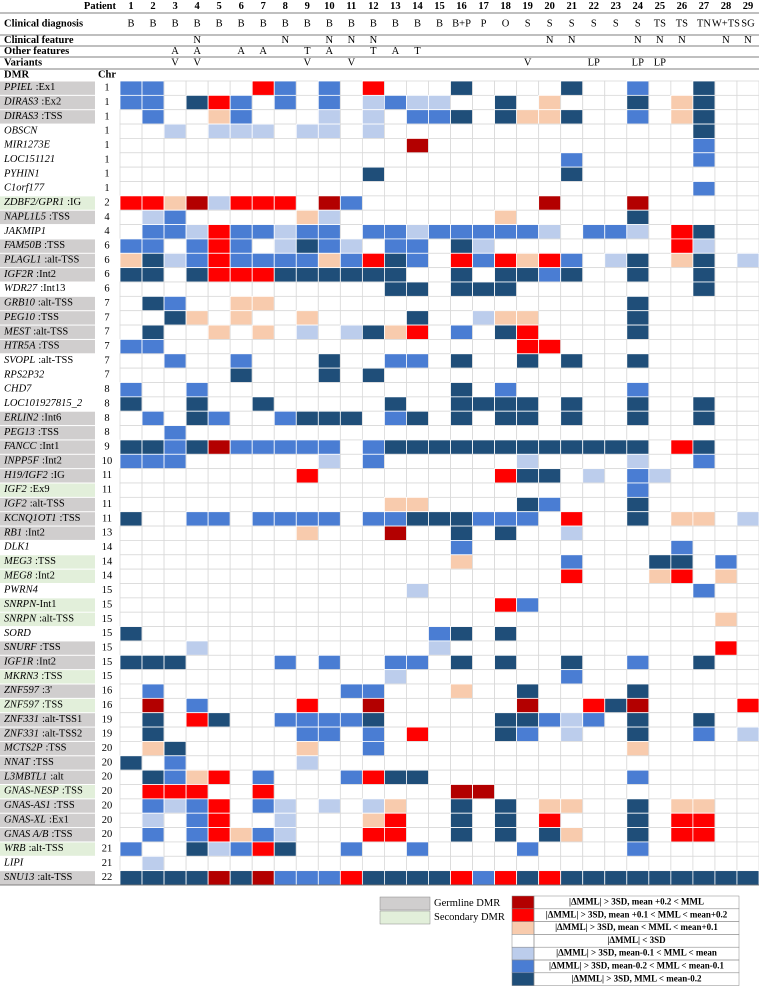 This screenshot has width=759, height=991. What do you see at coordinates (527, 6) in the screenshot?
I see `patient-number: 19` at bounding box center [527, 6].